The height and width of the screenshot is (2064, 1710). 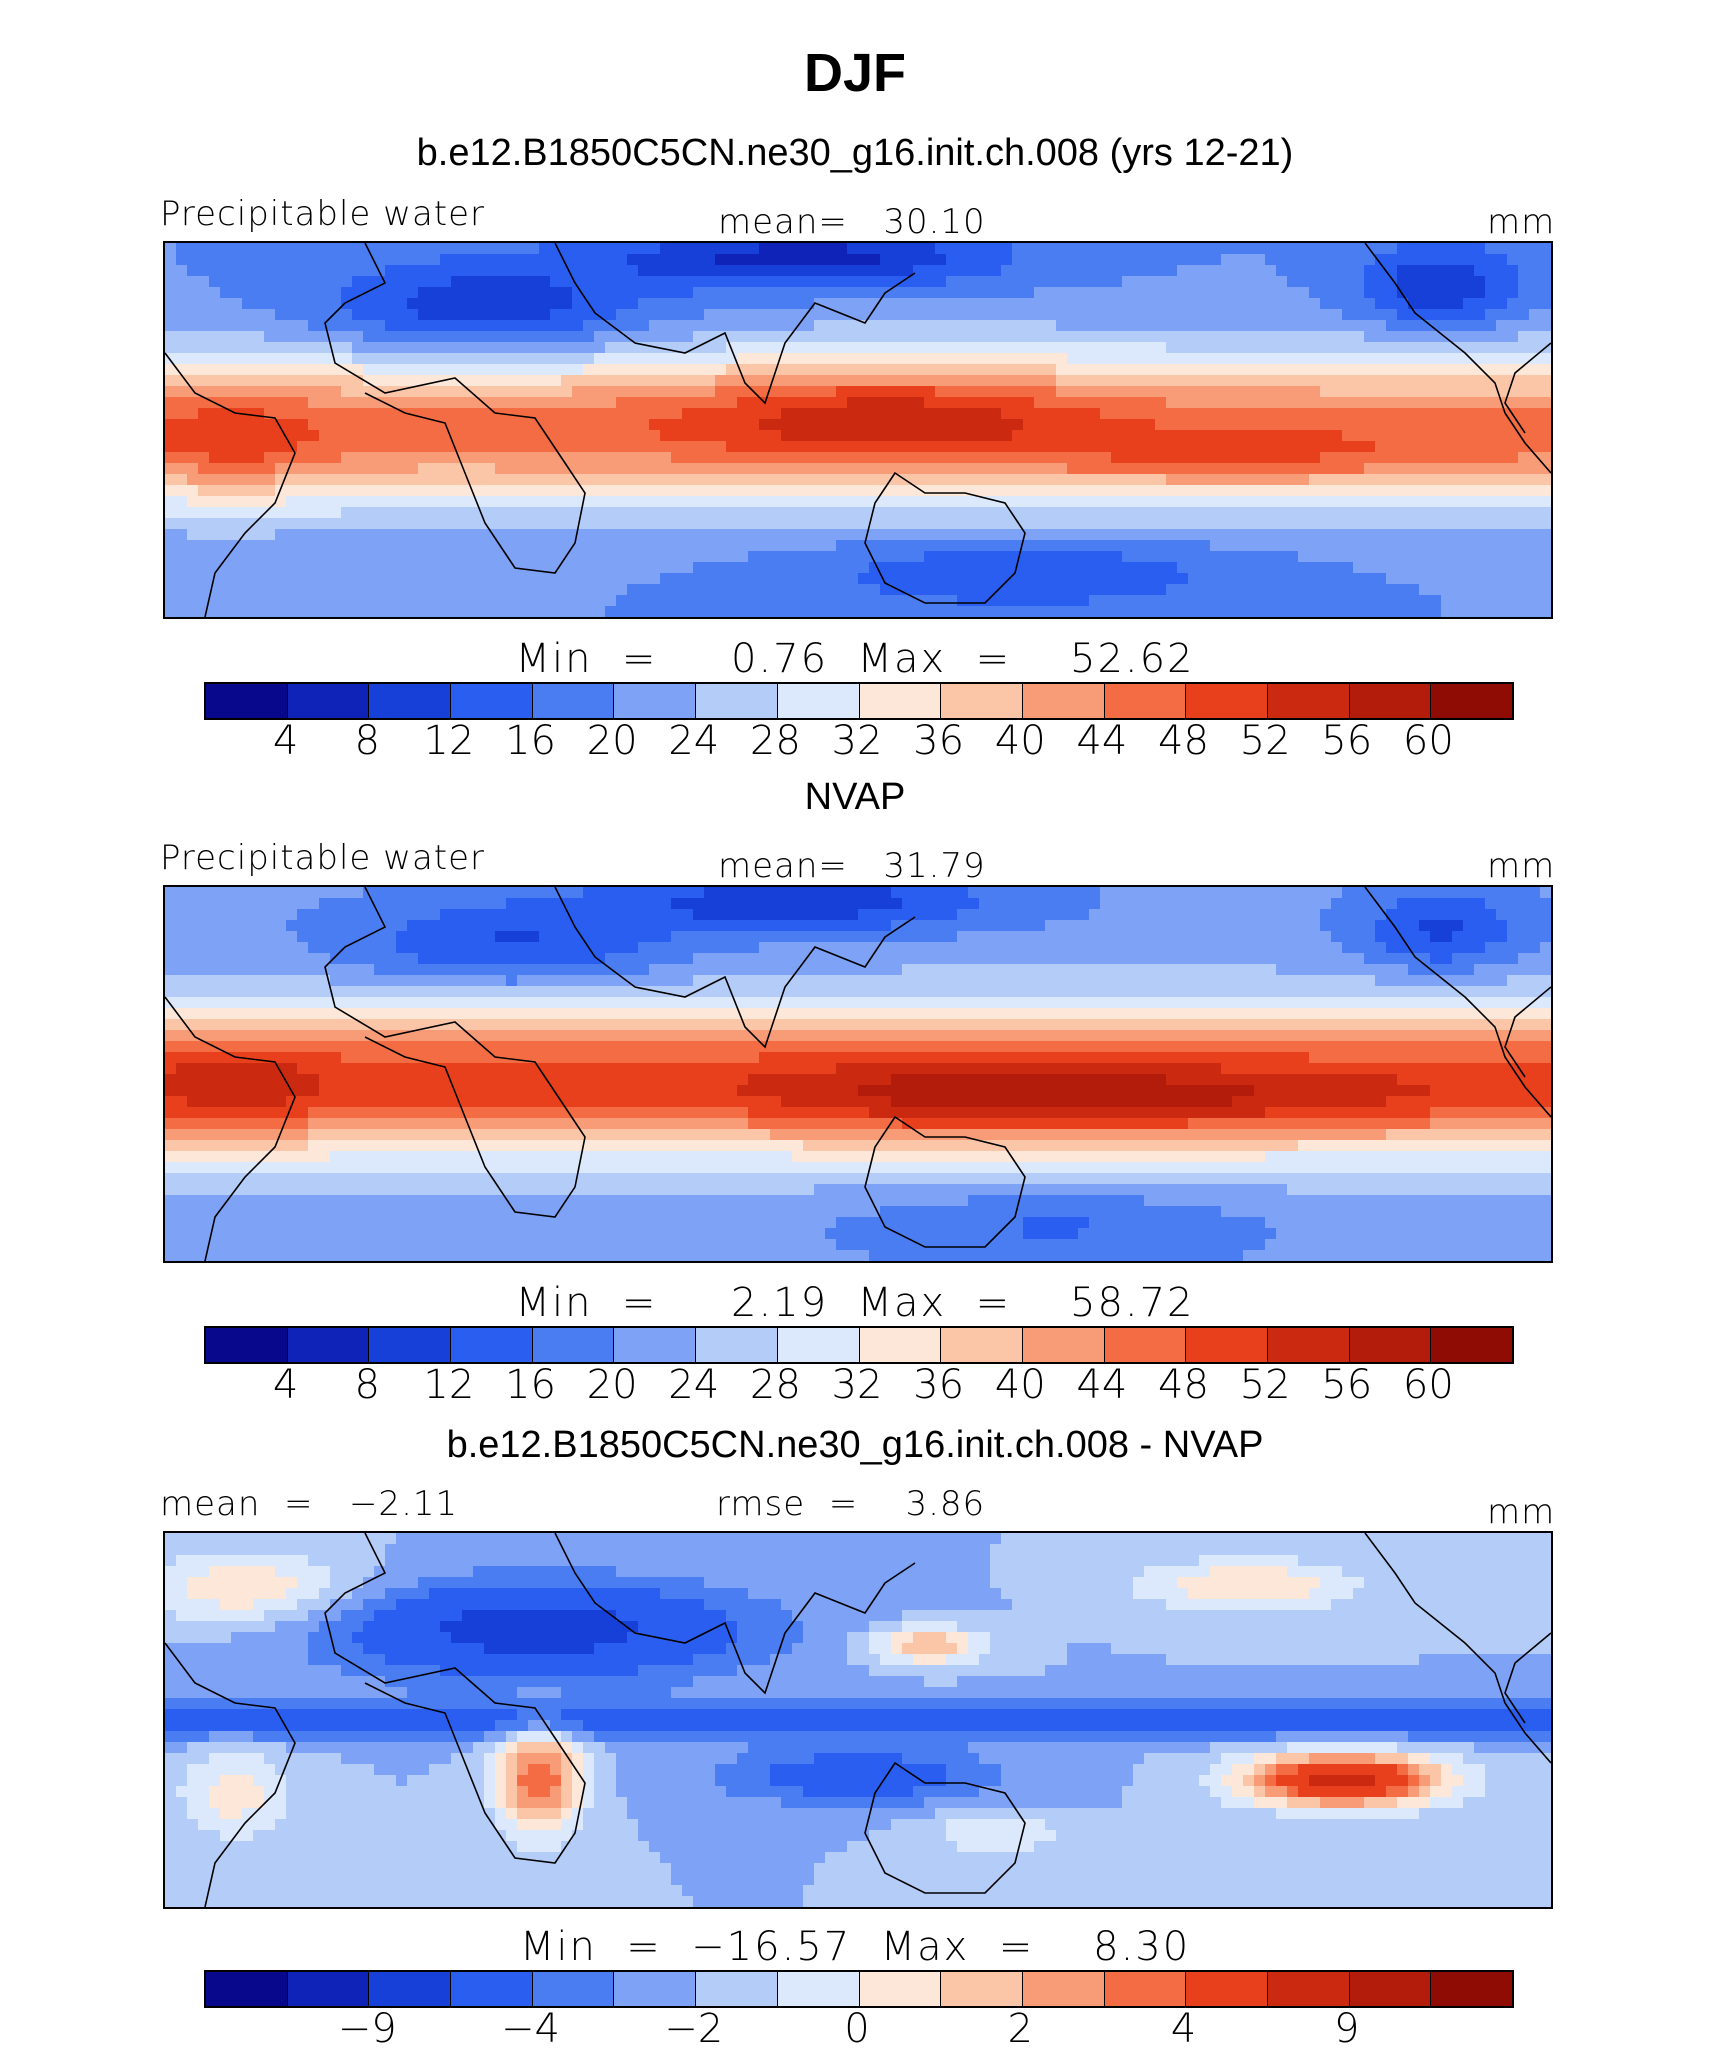 What do you see at coordinates (1265, 1385) in the screenshot?
I see `colorbar-tick-label: 52` at bounding box center [1265, 1385].